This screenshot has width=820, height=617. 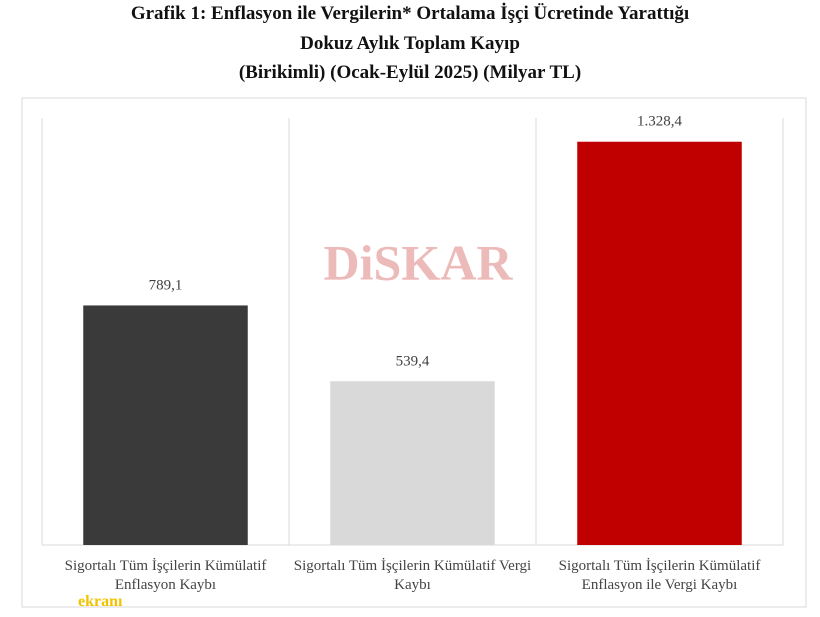 I want to click on logo: ekranı, so click(x=100, y=601).